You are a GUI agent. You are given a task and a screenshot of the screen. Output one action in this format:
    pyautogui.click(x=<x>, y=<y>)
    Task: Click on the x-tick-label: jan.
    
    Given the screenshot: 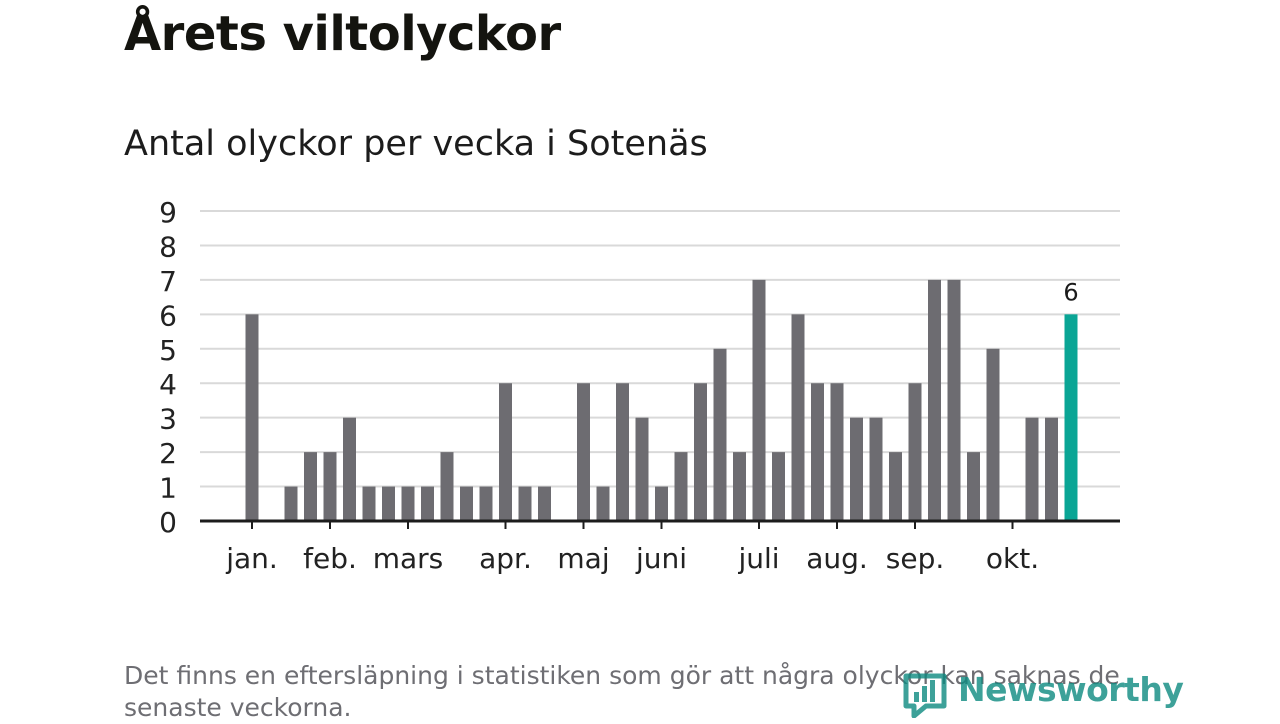 What is the action you would take?
    pyautogui.click(x=251, y=558)
    